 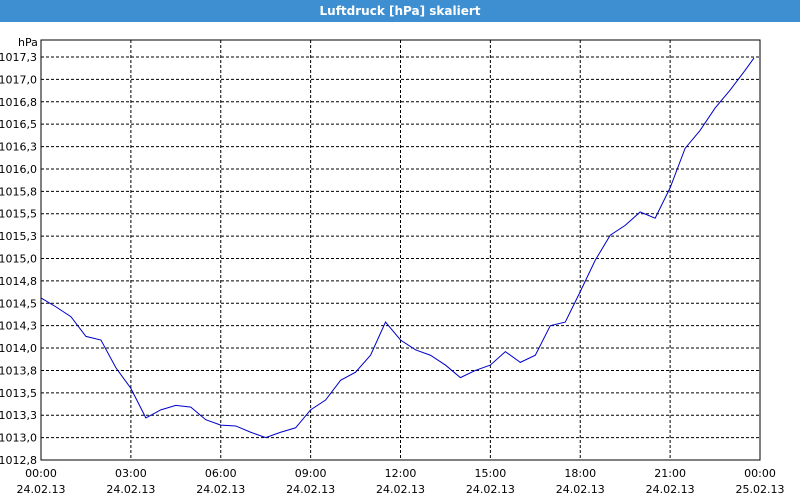 What do you see at coordinates (18, 147) in the screenshot?
I see `y-tick-label: 1016,3` at bounding box center [18, 147].